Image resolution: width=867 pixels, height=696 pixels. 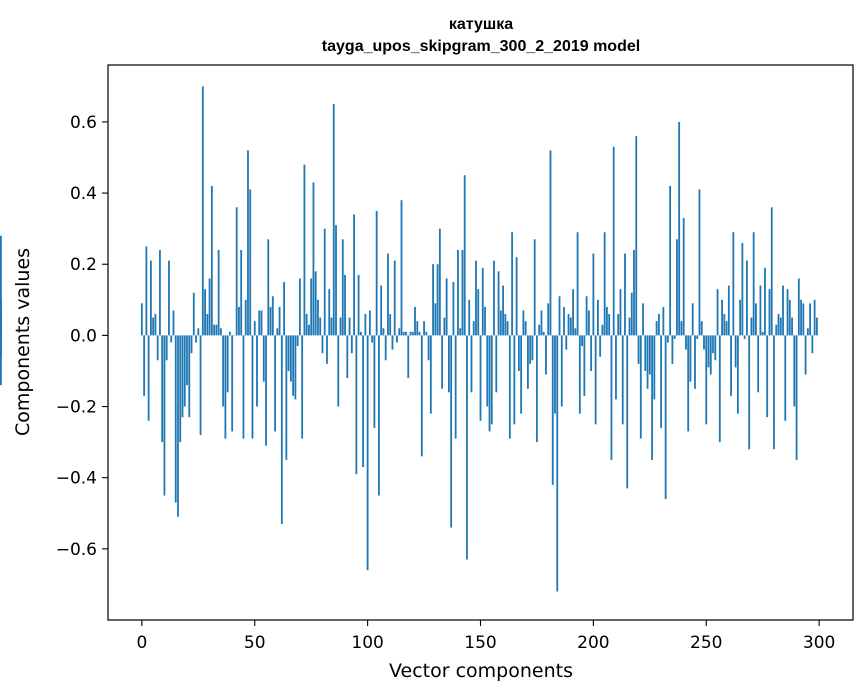 I want to click on x-tick-label: 250, so click(x=706, y=643).